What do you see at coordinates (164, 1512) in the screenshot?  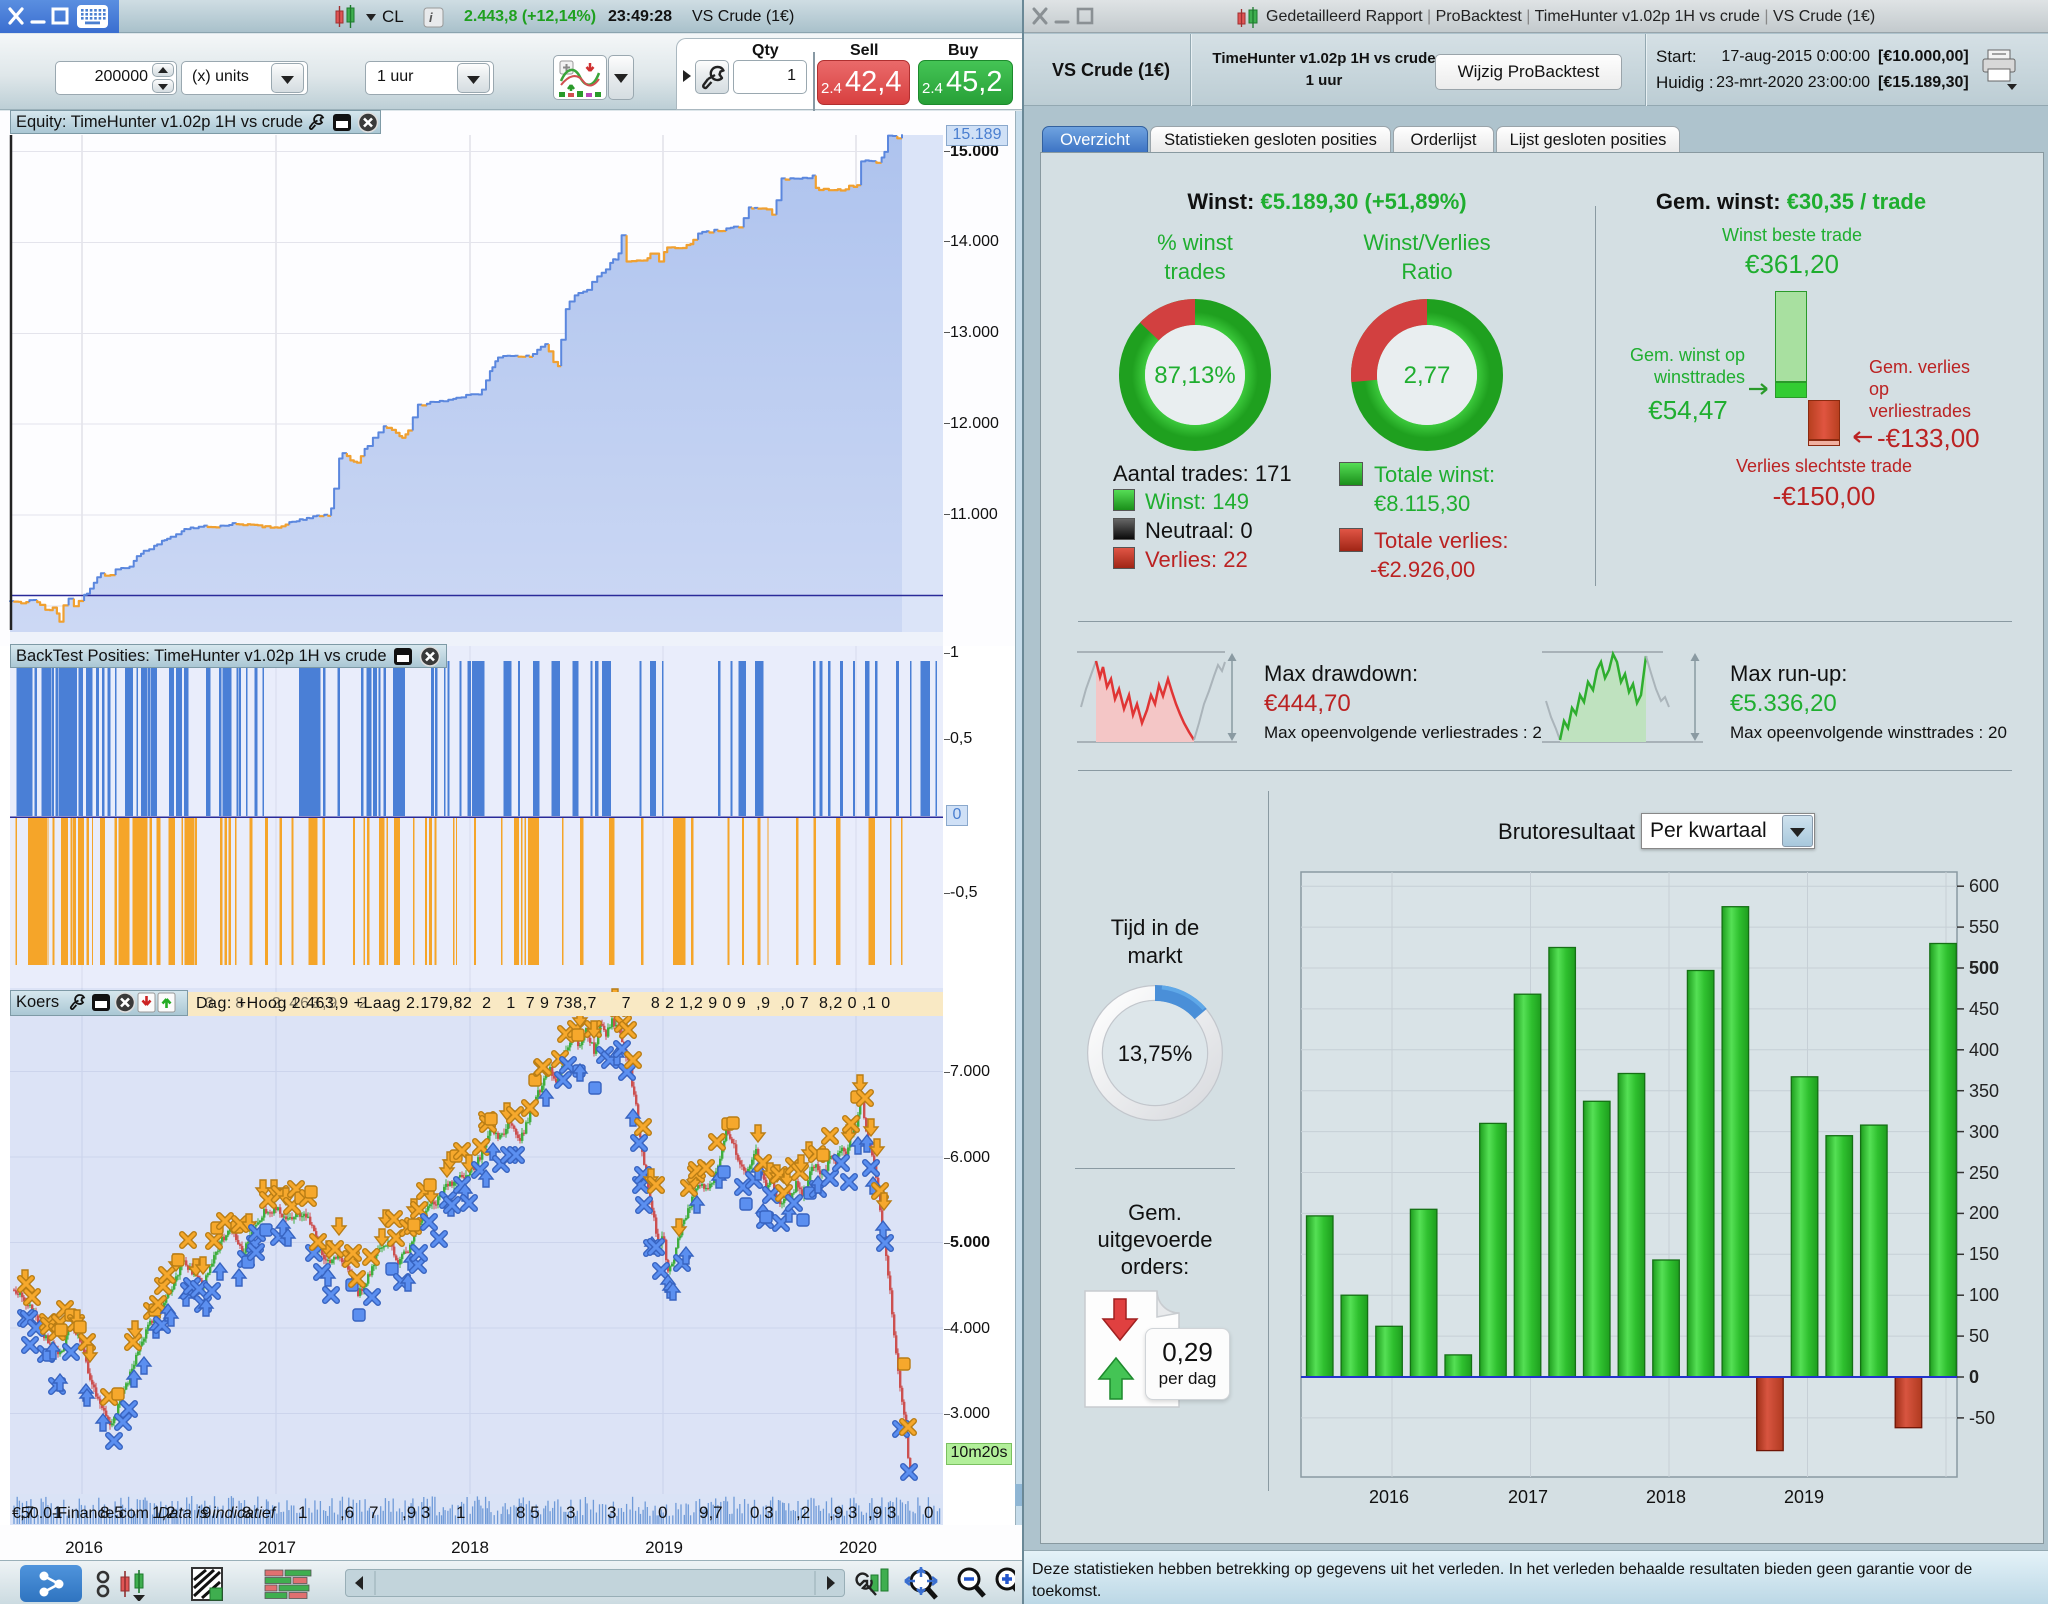 I see `svg-text: 1,2` at bounding box center [164, 1512].